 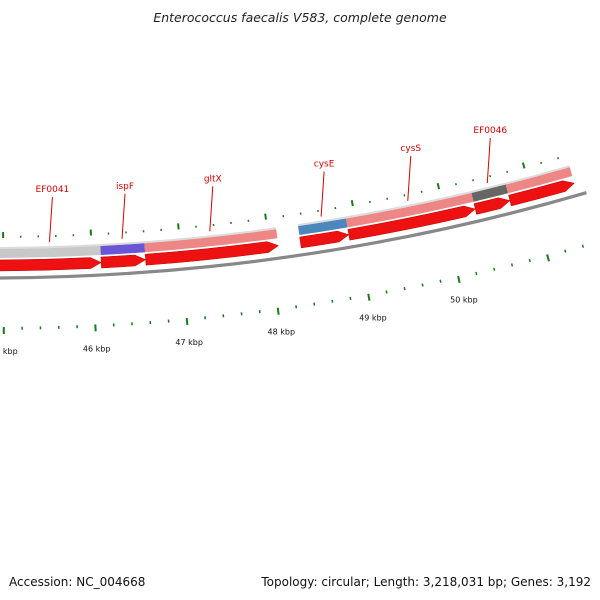 I want to click on genome-backbone, so click(x=293, y=235).